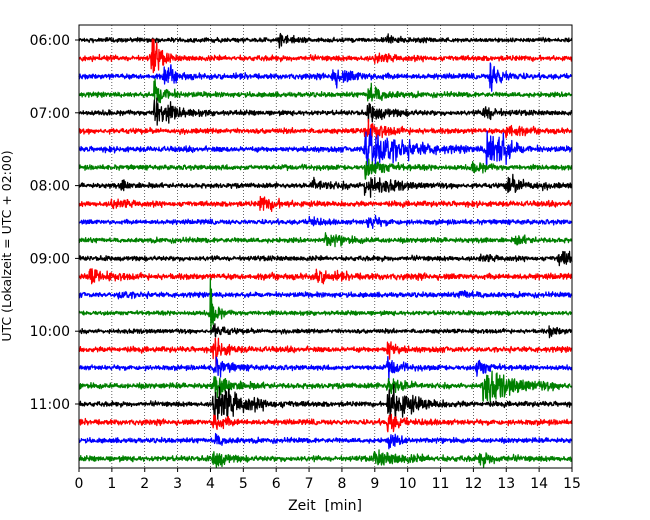  I want to click on y-tick-label: 07:00, so click(50, 114).